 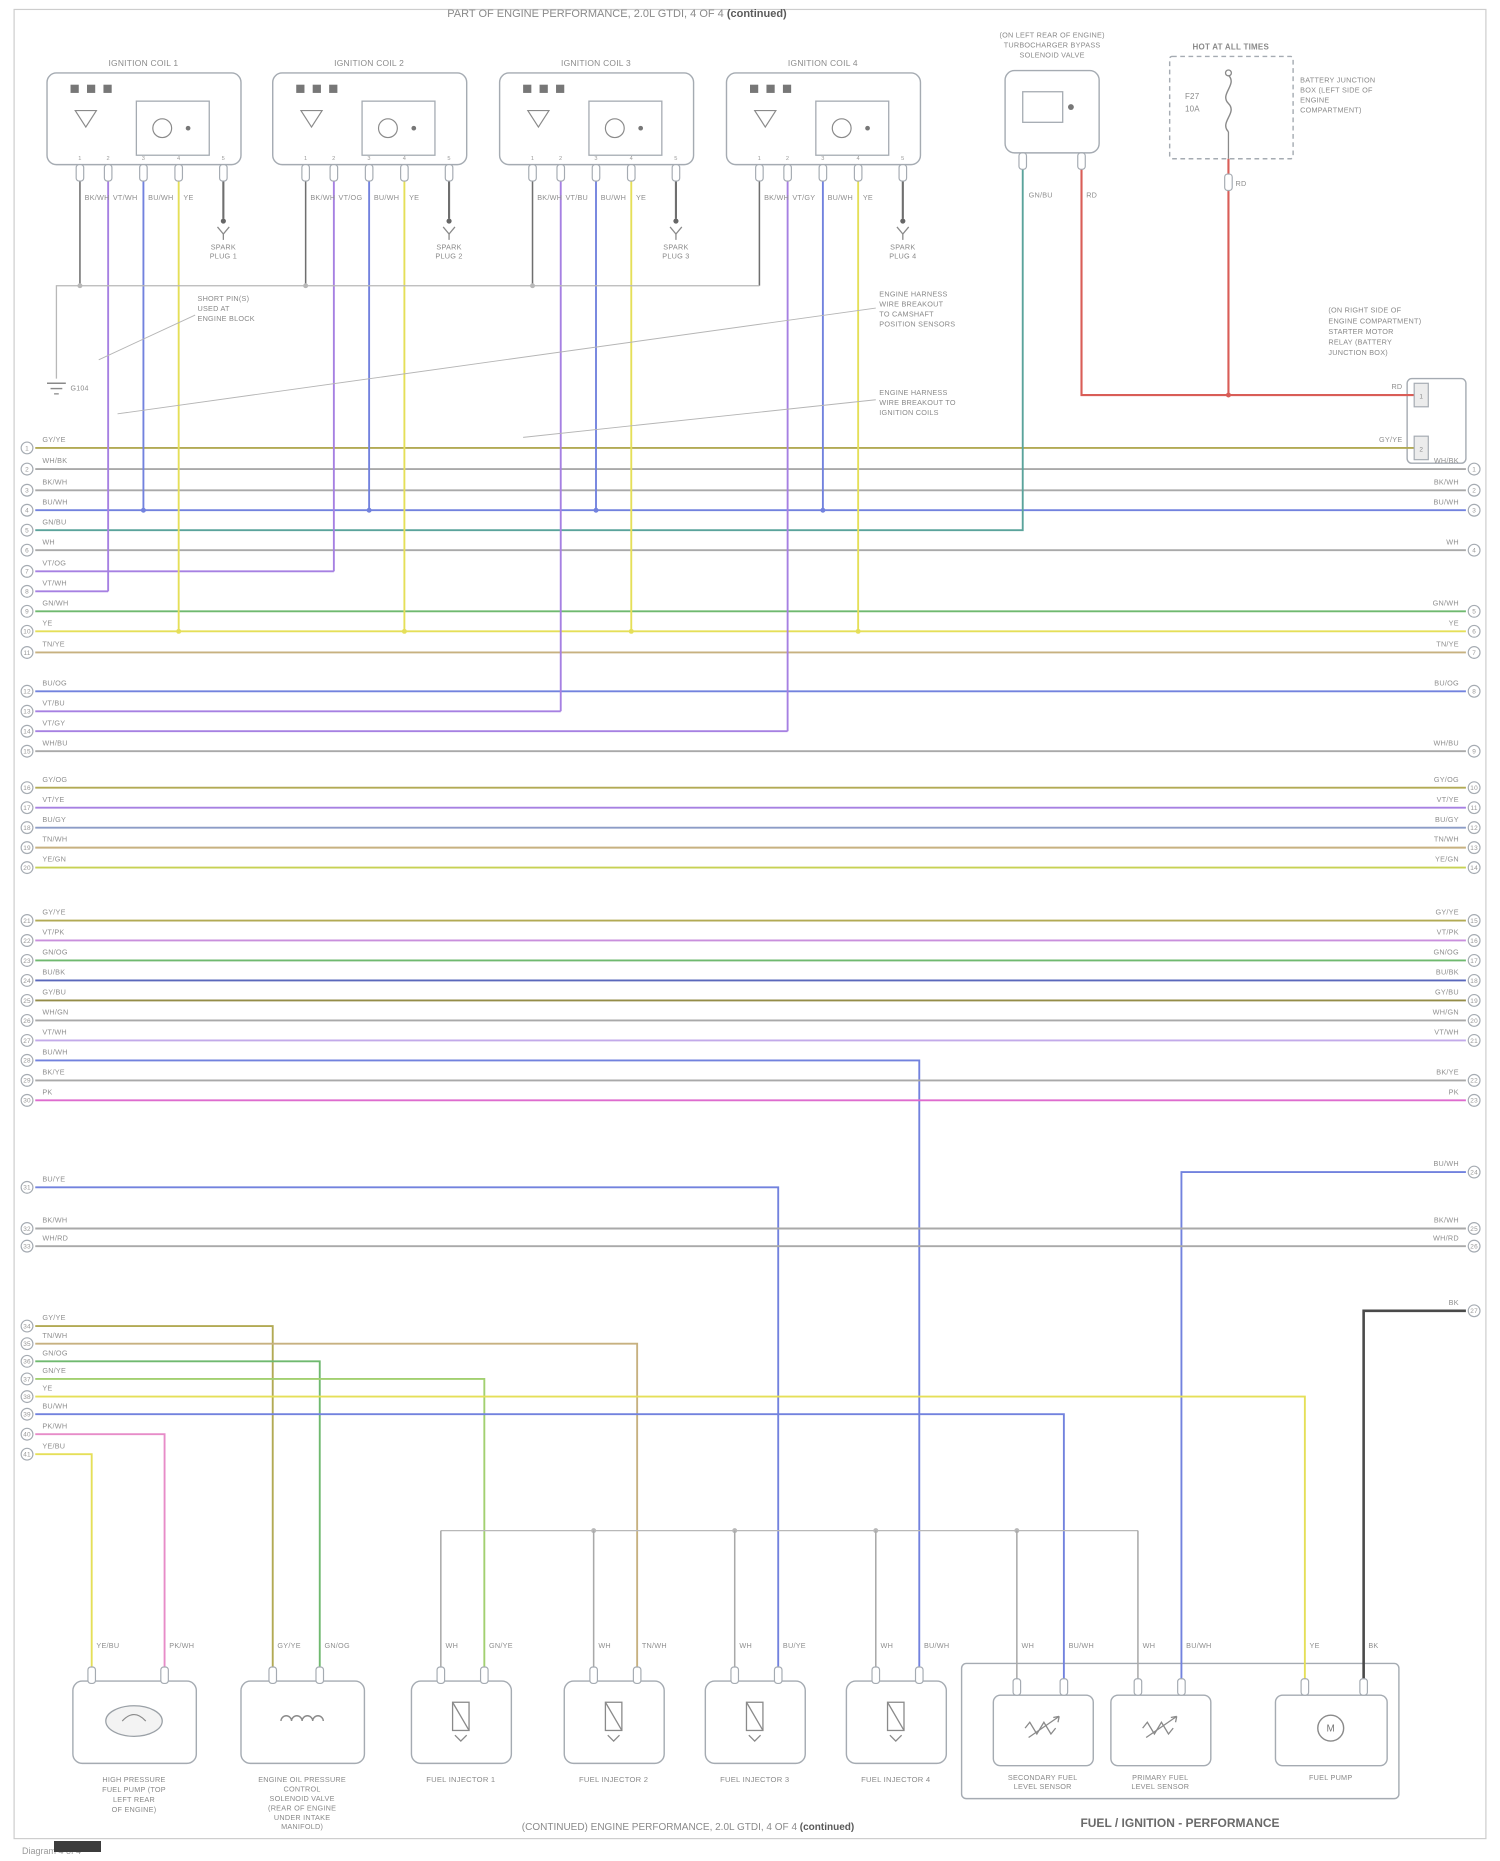 What do you see at coordinates (27, 511) in the screenshot?
I see `edge-pin-number: 4` at bounding box center [27, 511].